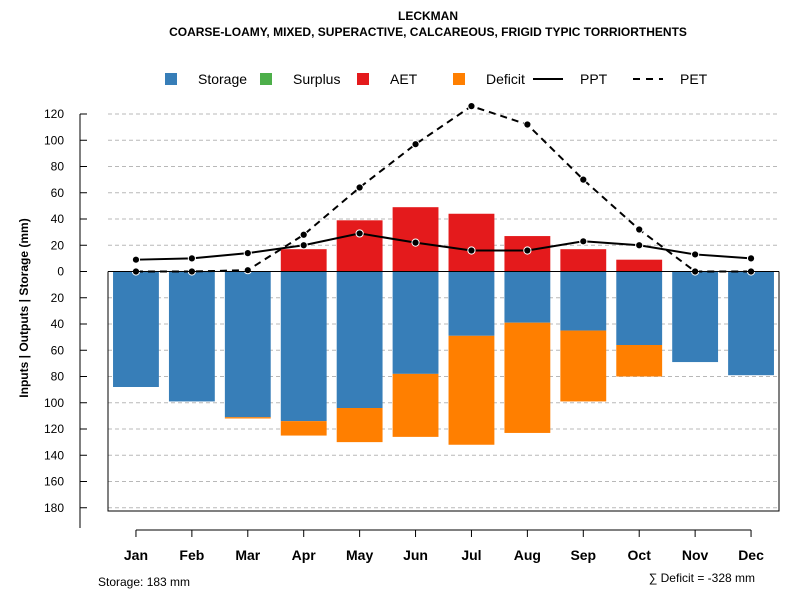 This screenshot has height=600, width=800. What do you see at coordinates (316, 79) in the screenshot?
I see `legend-label: Surplus` at bounding box center [316, 79].